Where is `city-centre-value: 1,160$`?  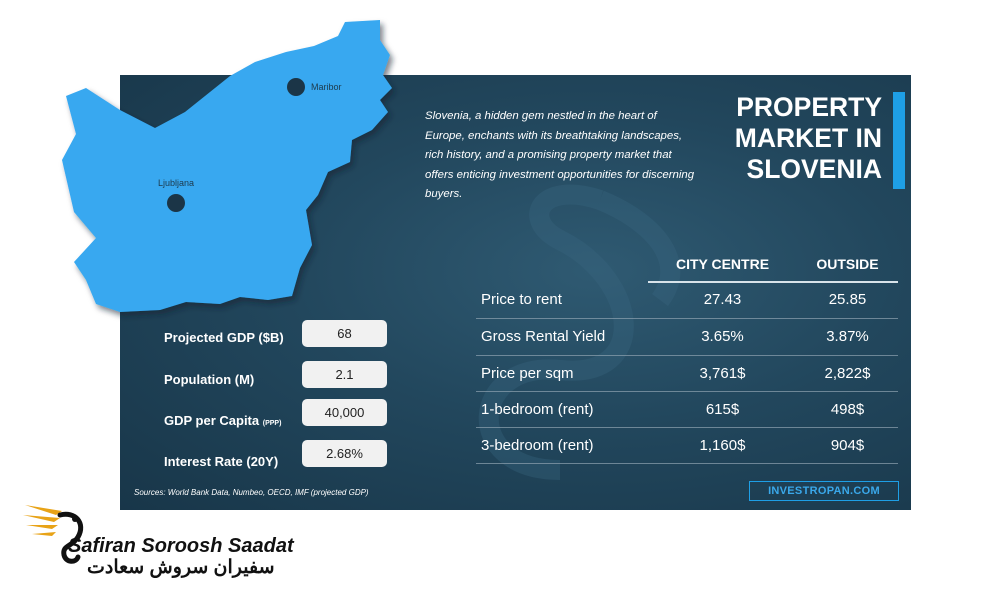 city-centre-value: 1,160$ is located at coordinates (722, 445).